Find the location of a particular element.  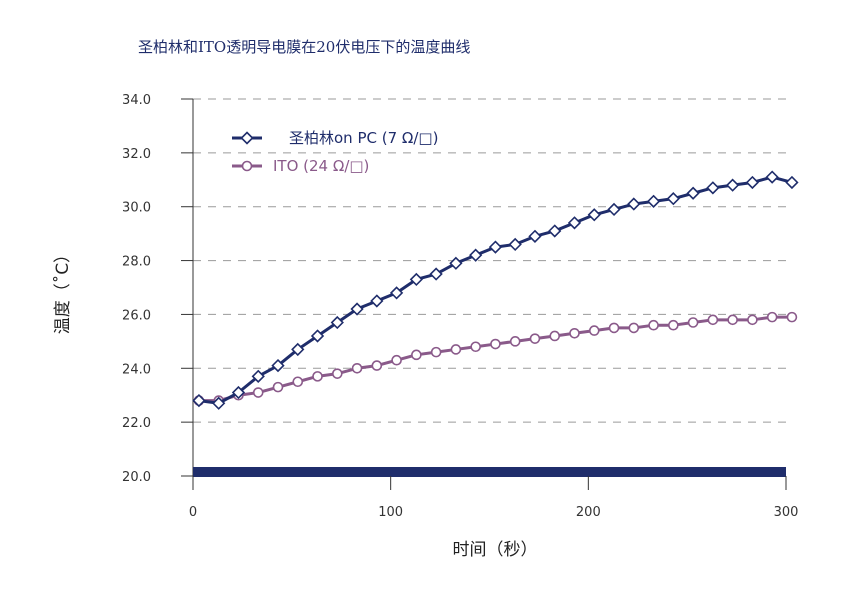

y-tick-label: 30.0 is located at coordinates (136, 208).